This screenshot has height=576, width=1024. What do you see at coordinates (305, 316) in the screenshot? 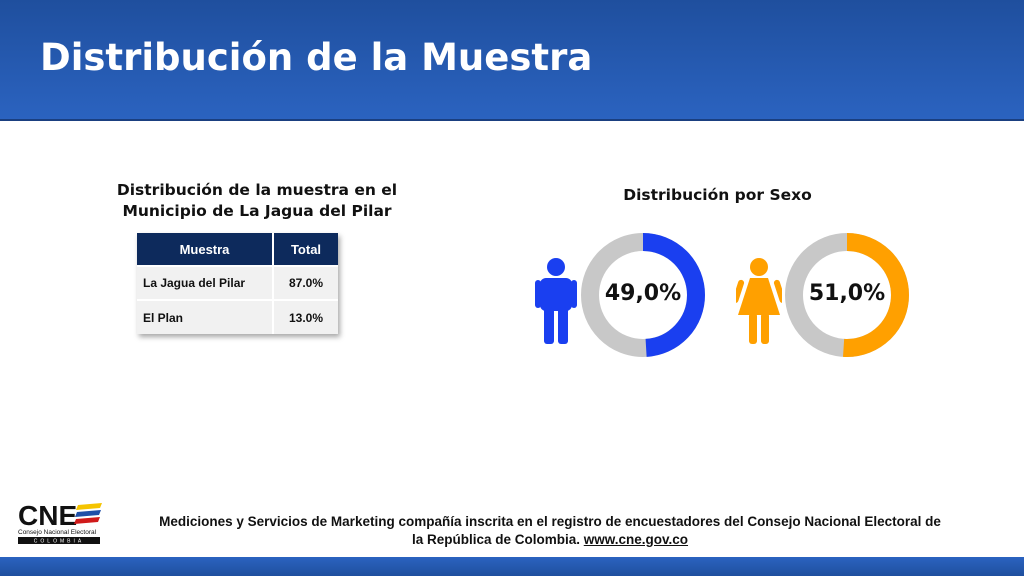
I see `row-value: 13.0%` at bounding box center [305, 316].